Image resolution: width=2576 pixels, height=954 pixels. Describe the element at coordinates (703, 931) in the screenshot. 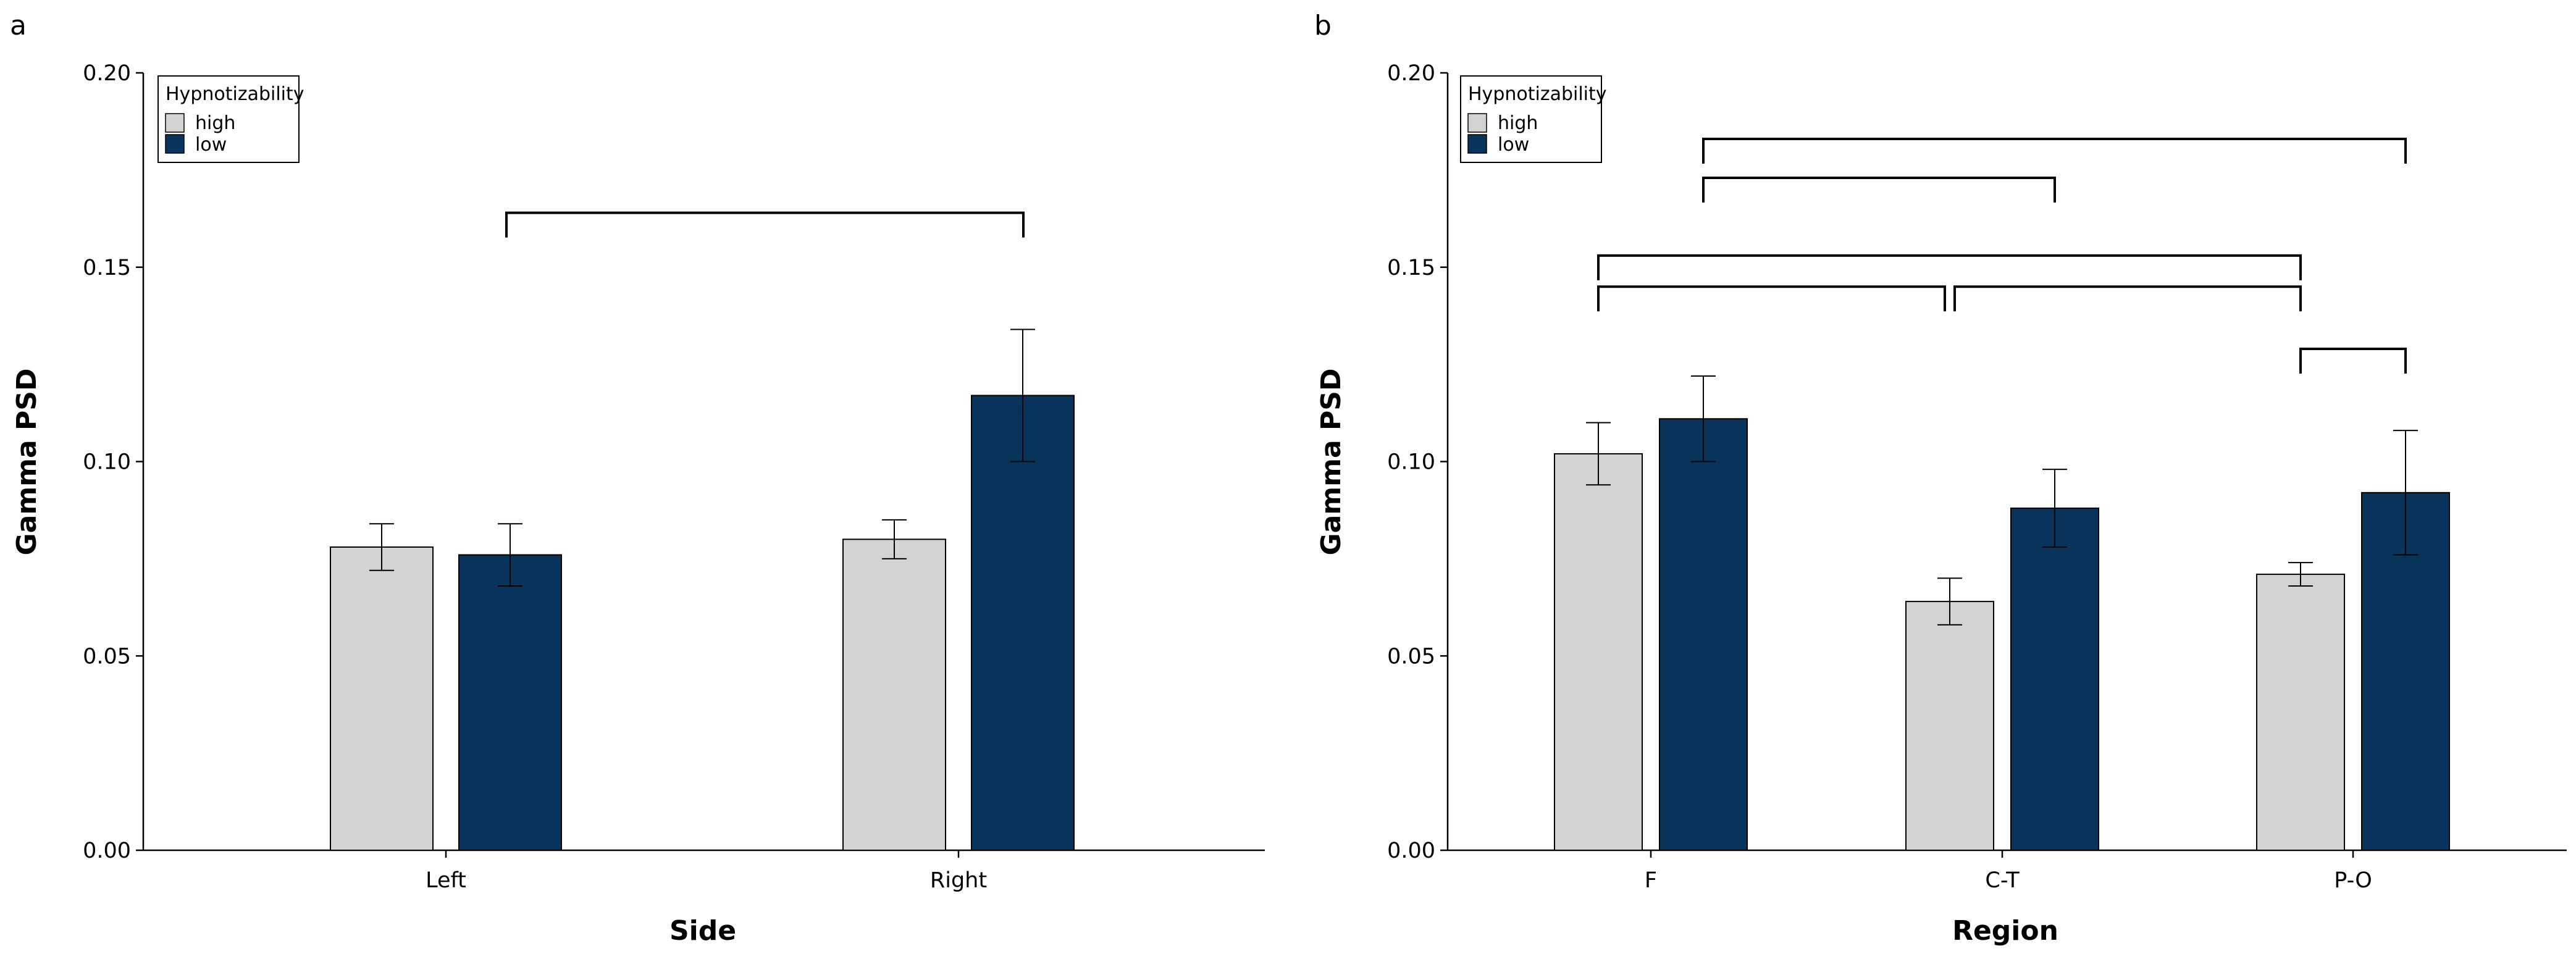

I see `panel-a-x-axis-title: Side` at that location.